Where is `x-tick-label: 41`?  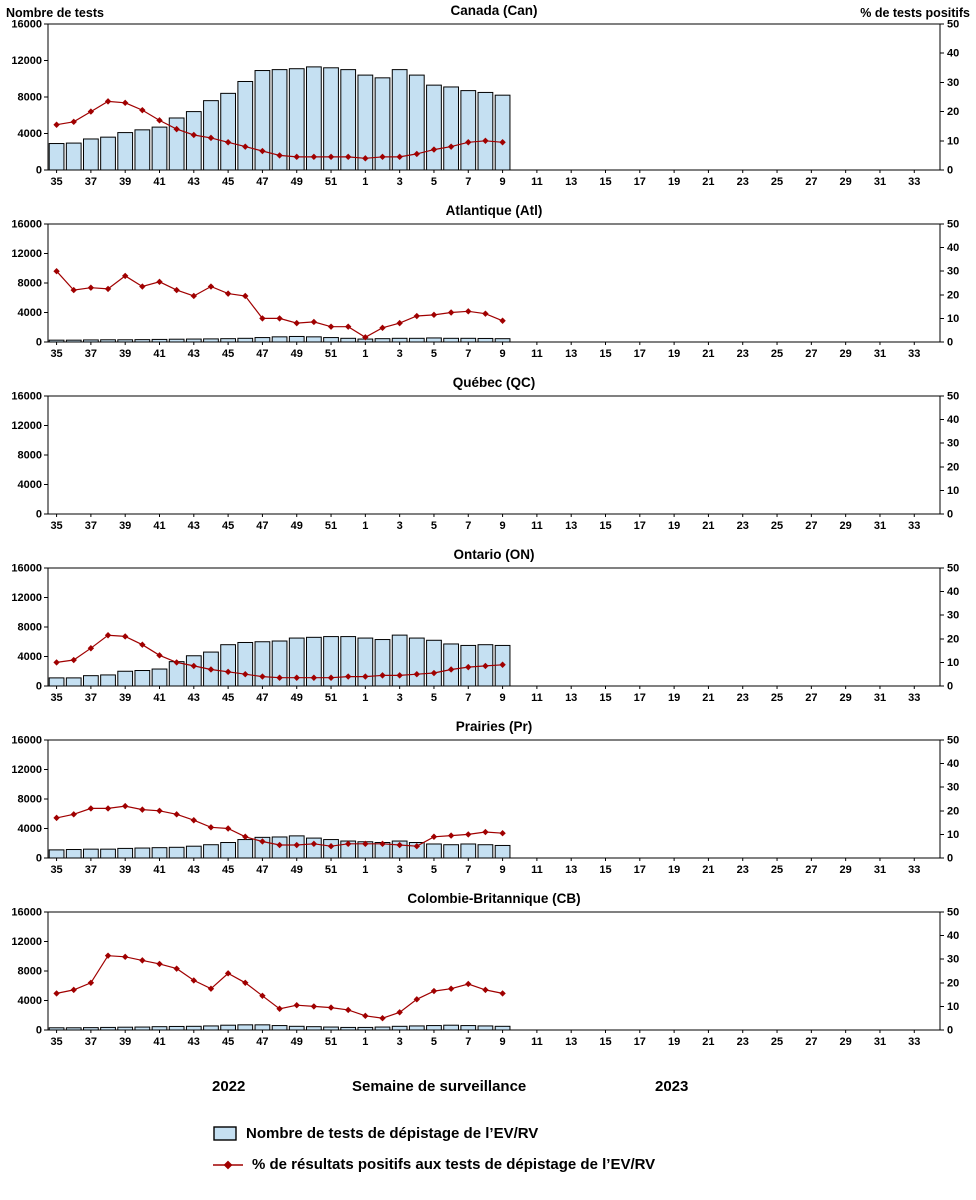 x-tick-label: 41 is located at coordinates (159, 182).